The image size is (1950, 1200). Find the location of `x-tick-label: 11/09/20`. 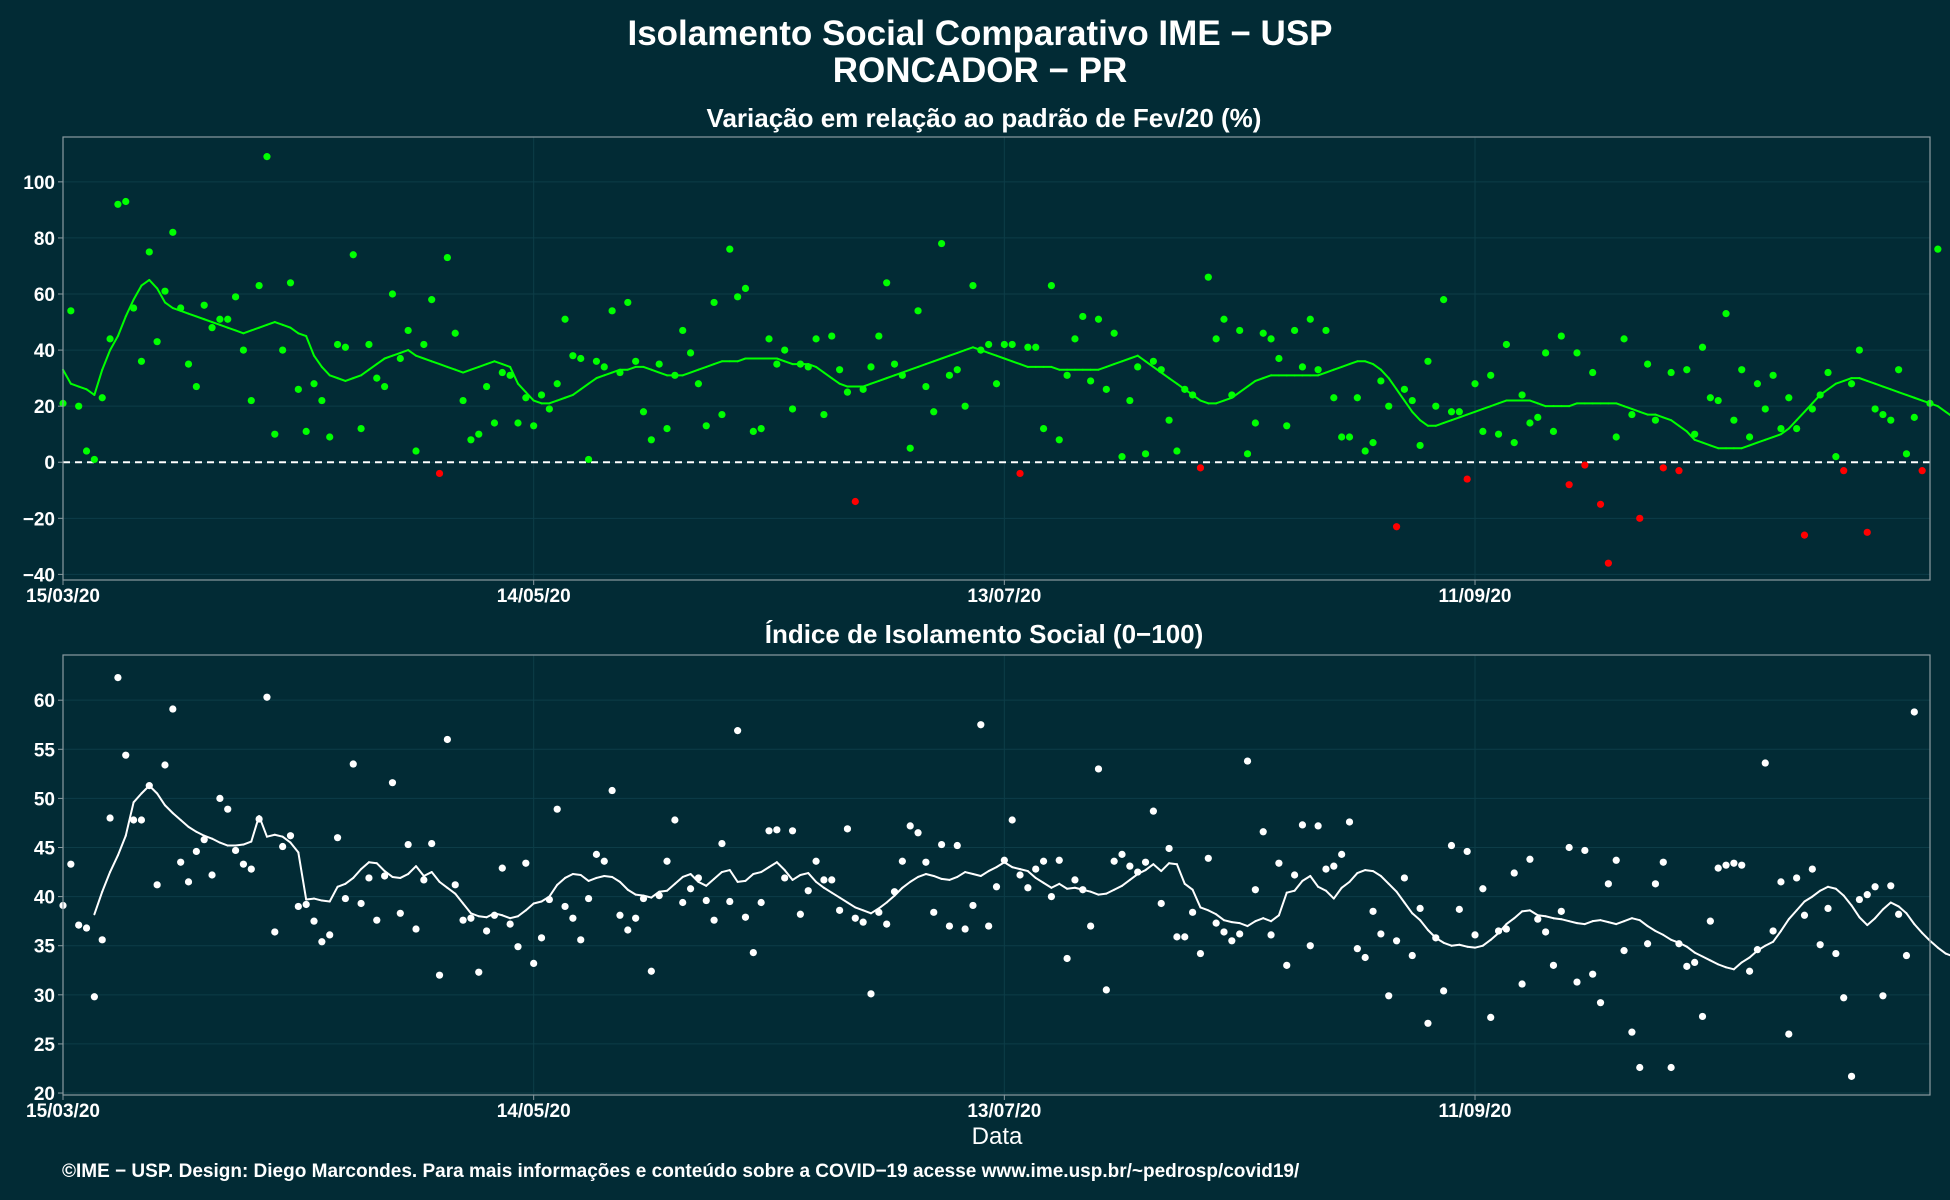

x-tick-label: 11/09/20 is located at coordinates (1475, 1111).